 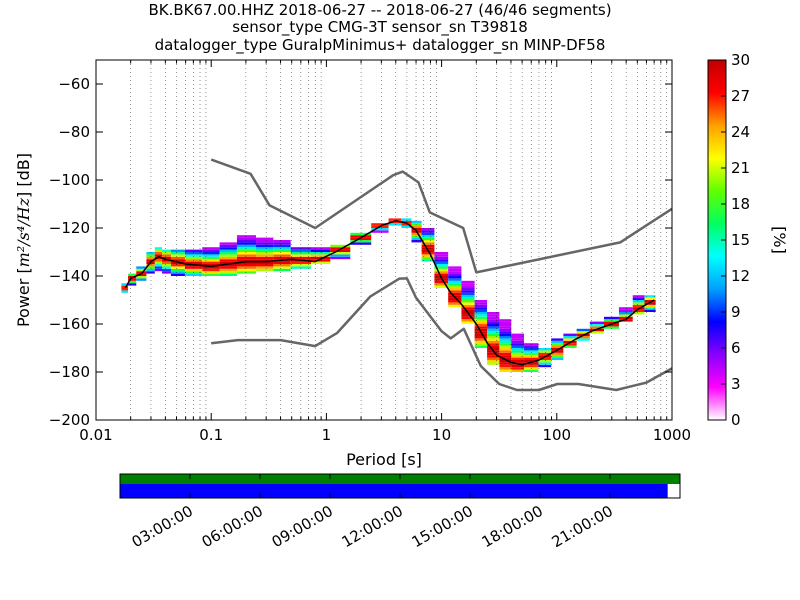 I want to click on y-tick-label: −80, so click(x=74, y=132).